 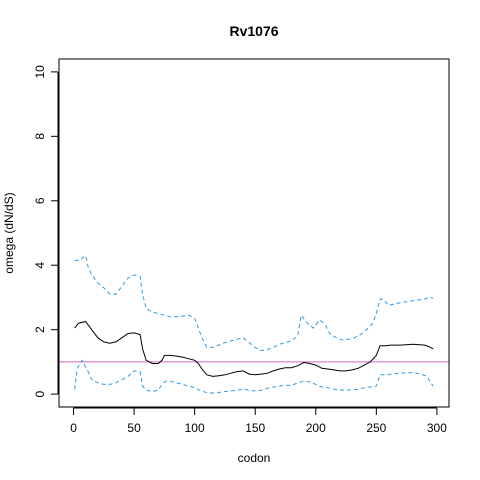 I want to click on y-tick-label: 10, so click(x=40, y=72).